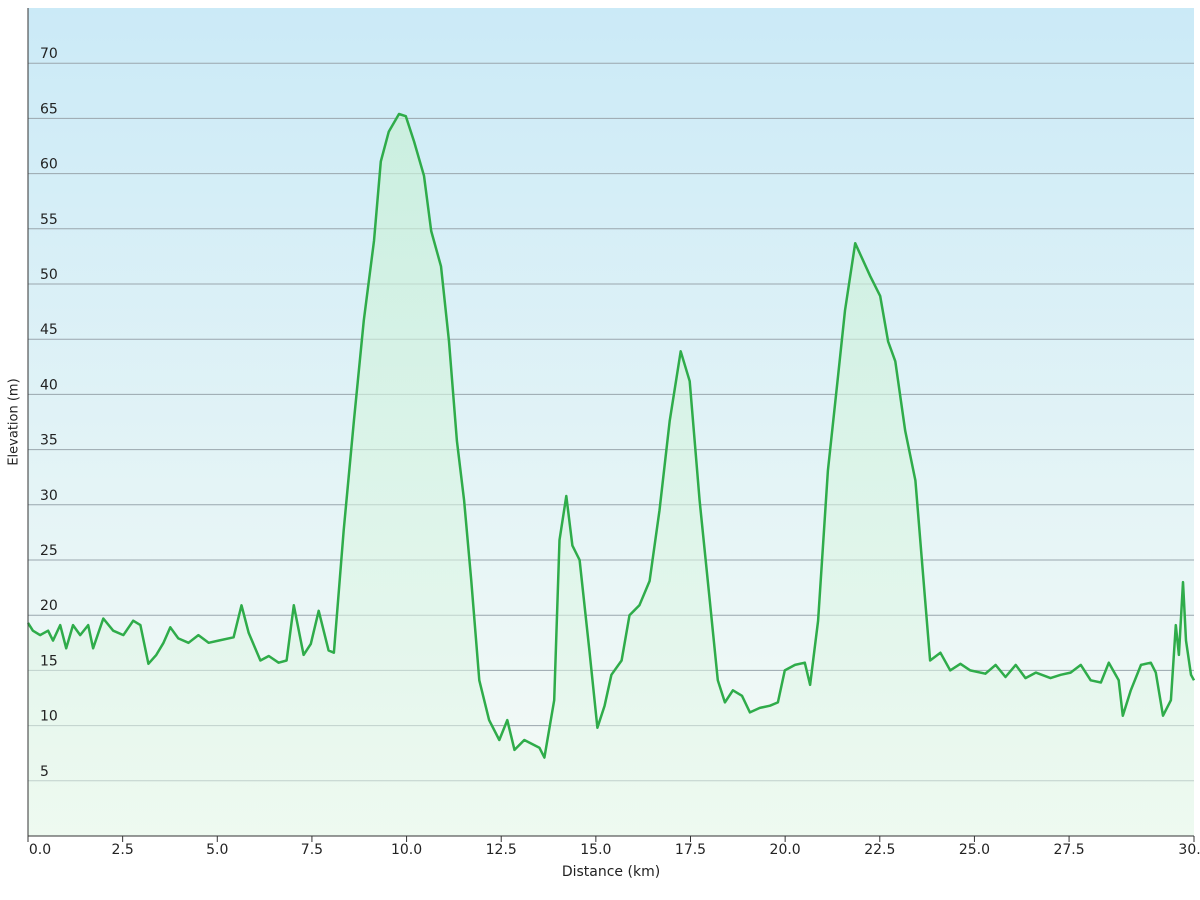  I want to click on y-tick-label: 65, so click(49, 109).